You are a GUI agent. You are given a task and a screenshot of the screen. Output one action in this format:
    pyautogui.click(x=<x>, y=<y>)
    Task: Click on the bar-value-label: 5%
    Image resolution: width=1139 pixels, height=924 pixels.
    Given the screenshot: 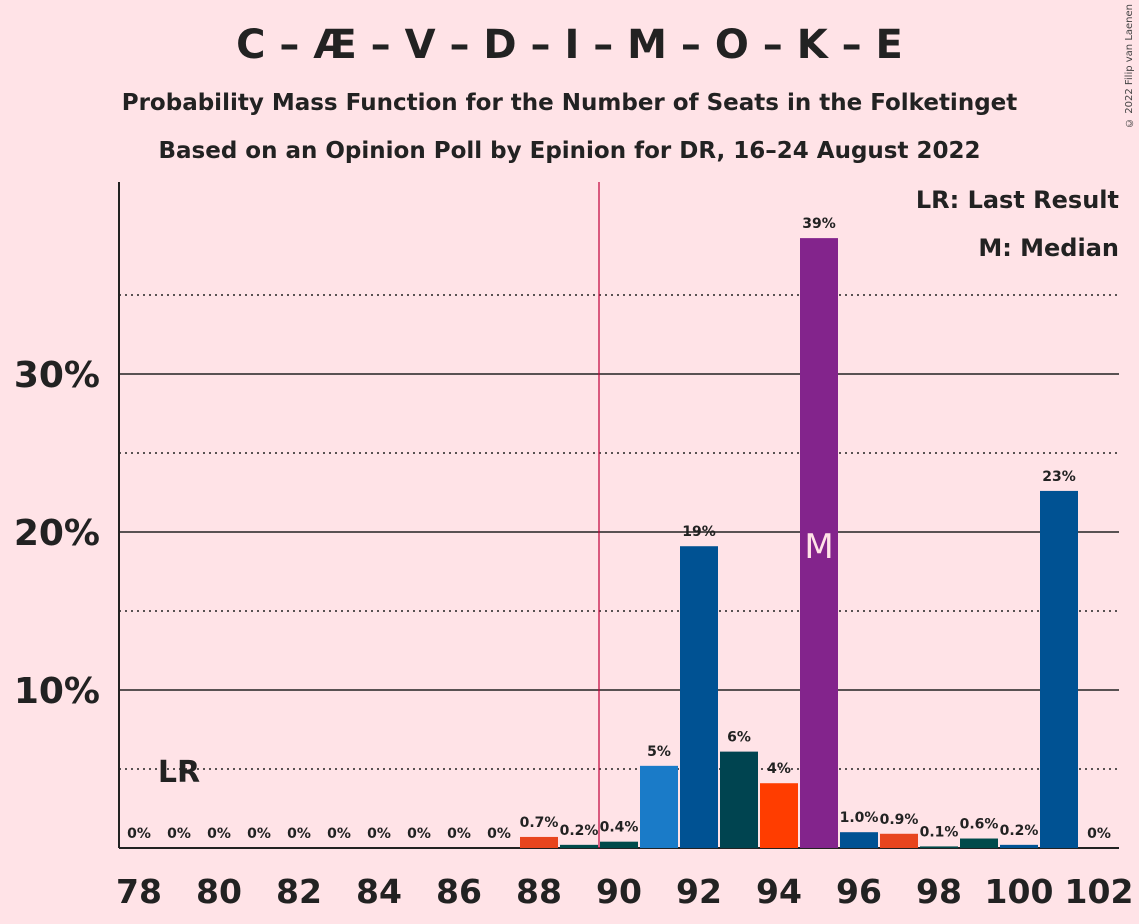 What is the action you would take?
    pyautogui.click(x=659, y=752)
    